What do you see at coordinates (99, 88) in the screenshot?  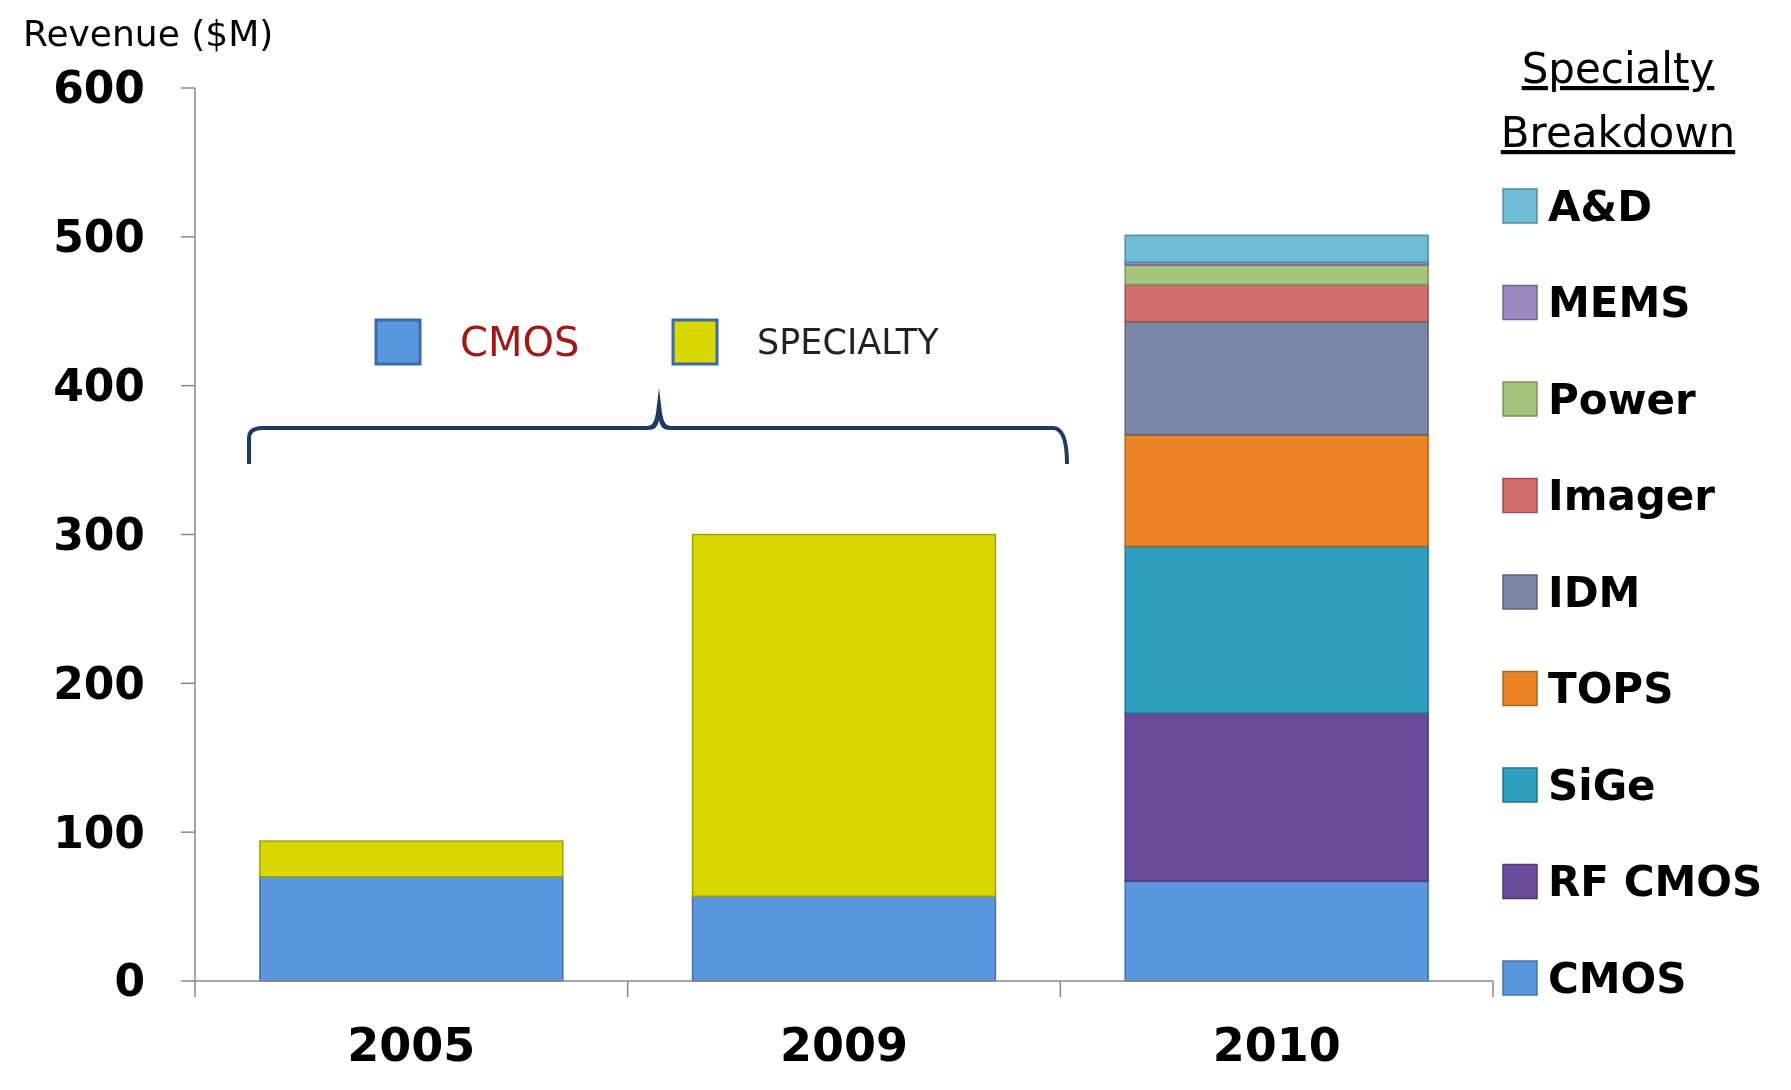 I see `y-tick-label: 600` at bounding box center [99, 88].